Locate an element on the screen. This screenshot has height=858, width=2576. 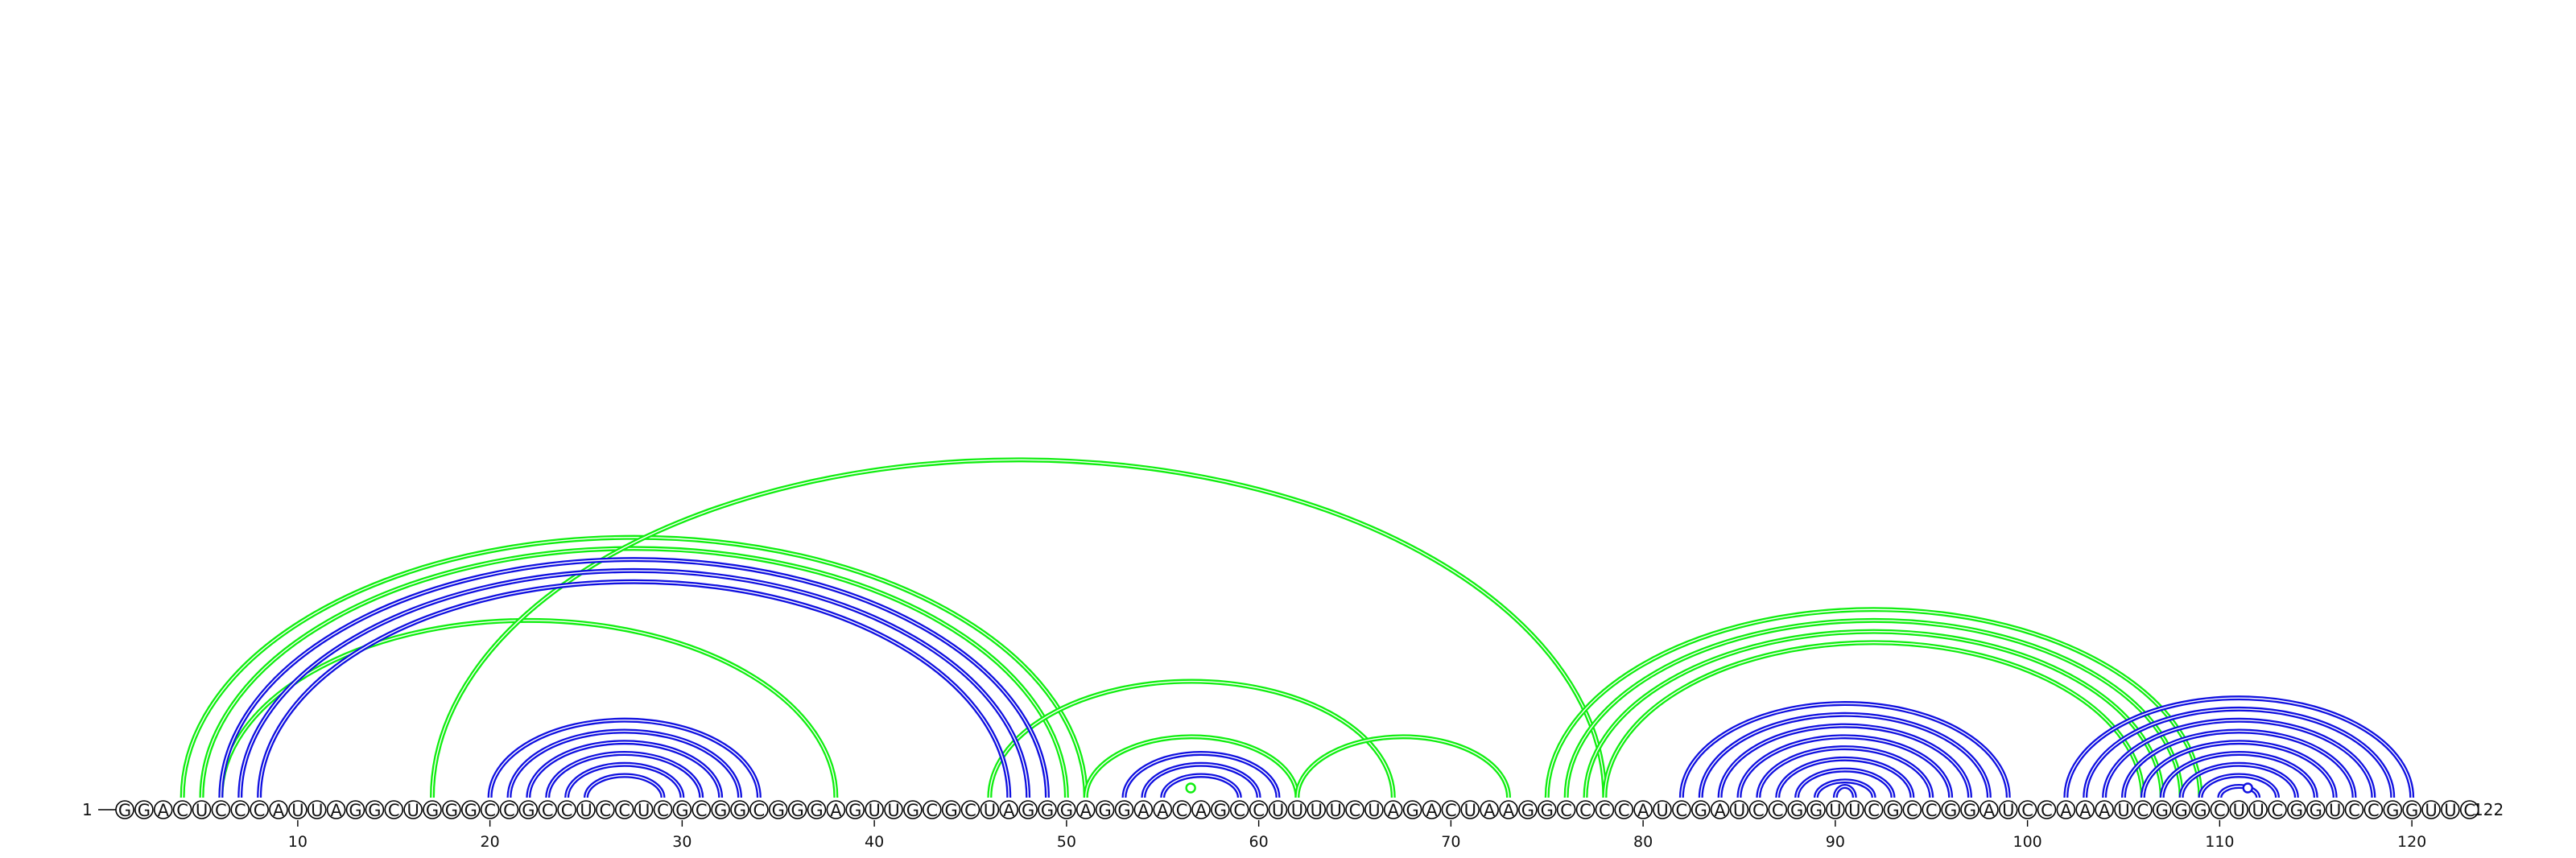
axis-tick-label: 120 is located at coordinates (2411, 842).